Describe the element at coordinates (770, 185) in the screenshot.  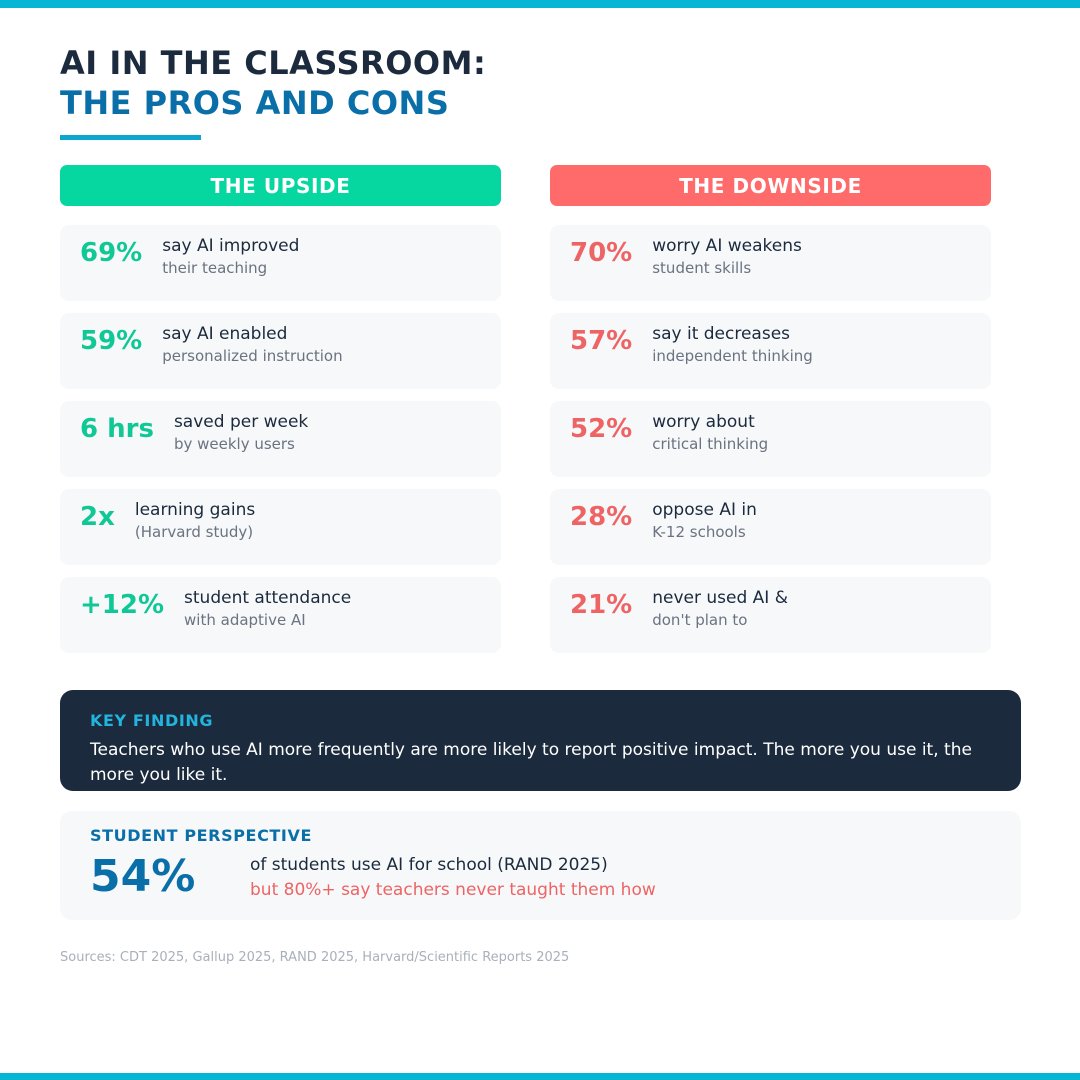
I see `downside-heading: THE DOWNSIDE` at that location.